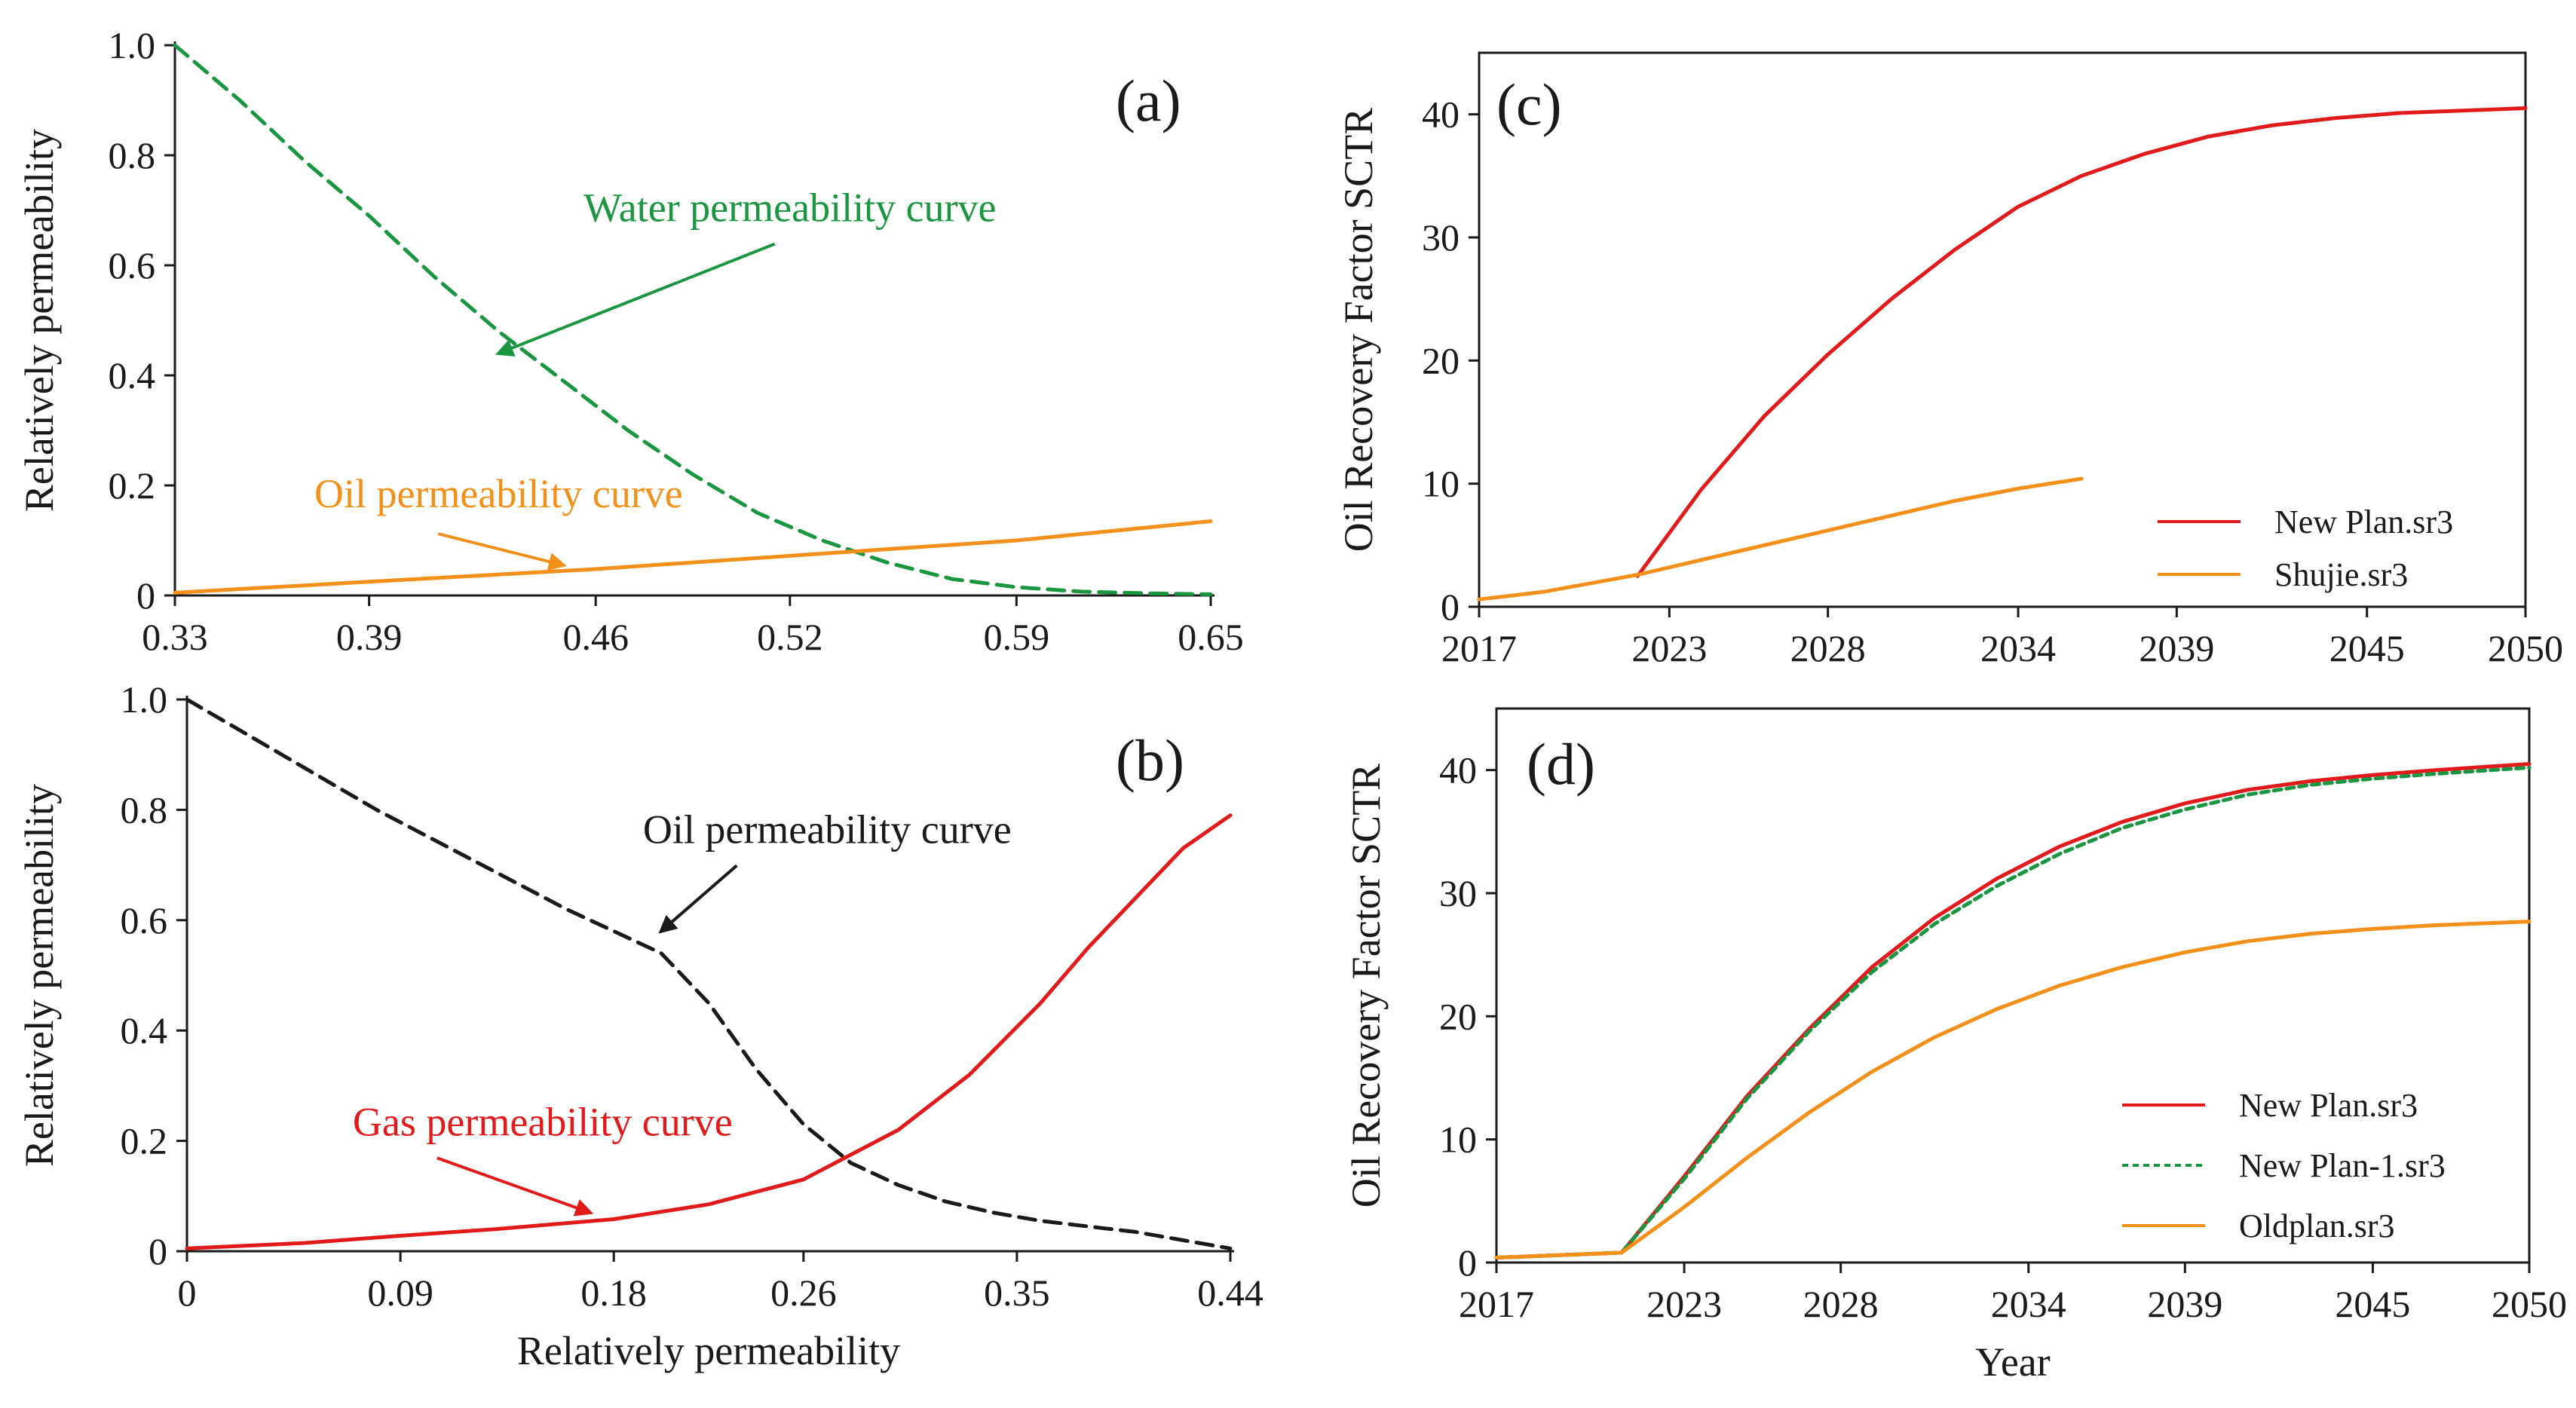  What do you see at coordinates (1458, 1016) in the screenshot?
I see `y-tick-label-d: 20` at bounding box center [1458, 1016].